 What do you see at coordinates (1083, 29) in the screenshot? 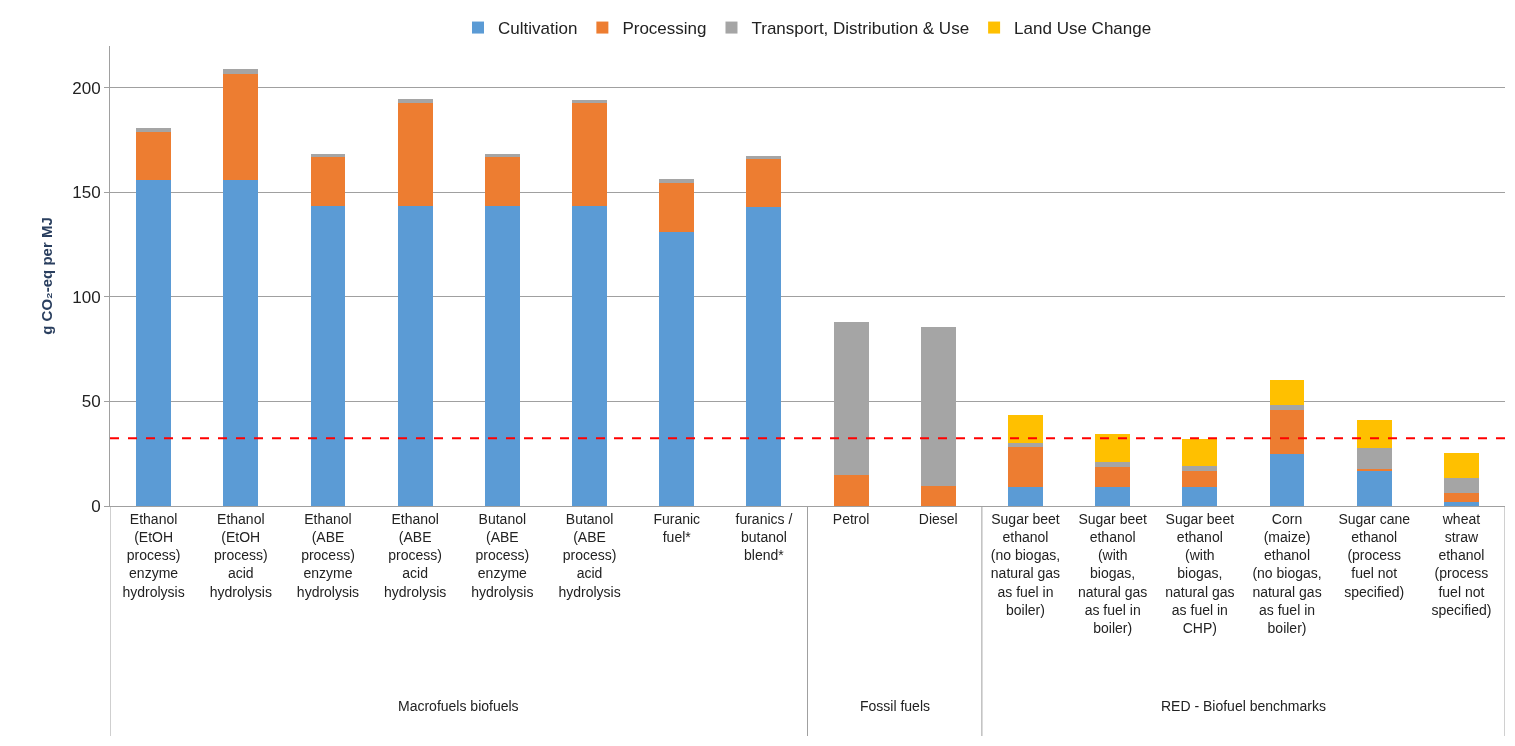
I see `legend-label: Land Use Change` at bounding box center [1083, 29].